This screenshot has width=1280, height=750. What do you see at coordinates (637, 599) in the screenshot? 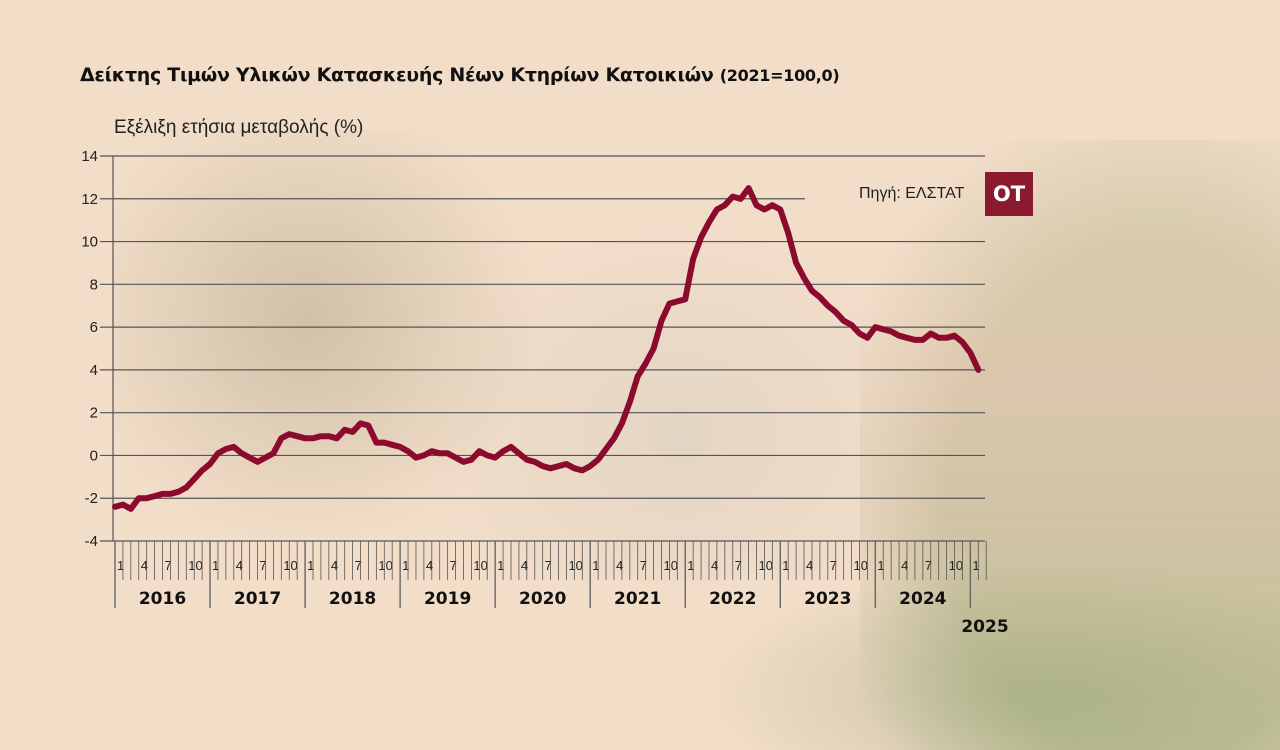
I see `year-label: 2021` at bounding box center [637, 599].